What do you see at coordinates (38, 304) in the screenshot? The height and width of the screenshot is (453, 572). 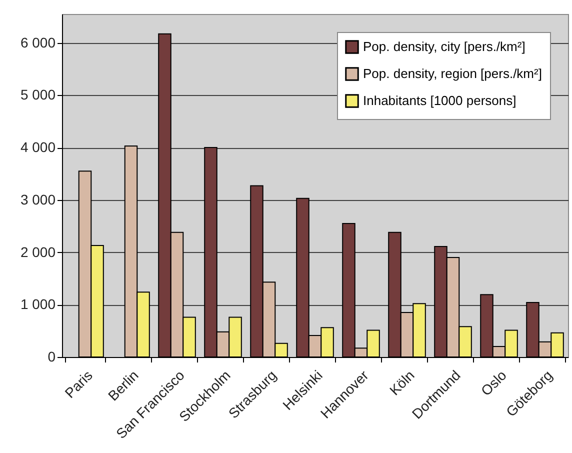 I see `y-tick-label: 1 000` at bounding box center [38, 304].